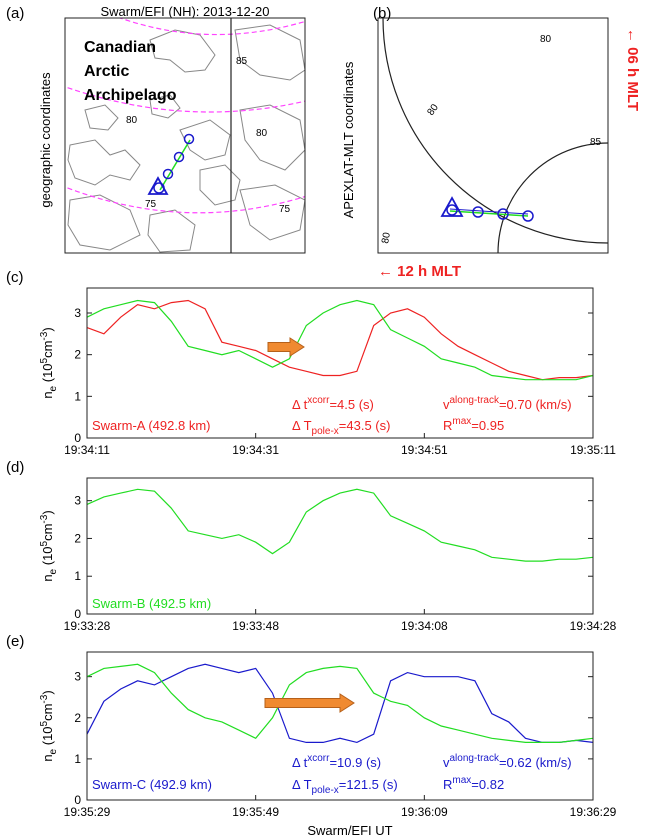 The height and width of the screenshot is (839, 650). Describe the element at coordinates (419, 271) in the screenshot. I see `mlt-12-label: ← 12 h MLT` at that location.